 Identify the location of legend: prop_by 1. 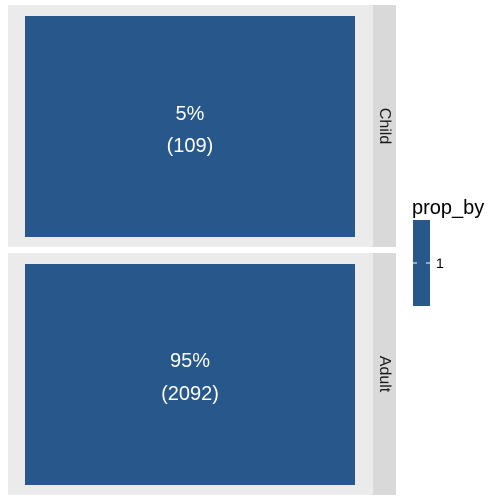
(448, 251).